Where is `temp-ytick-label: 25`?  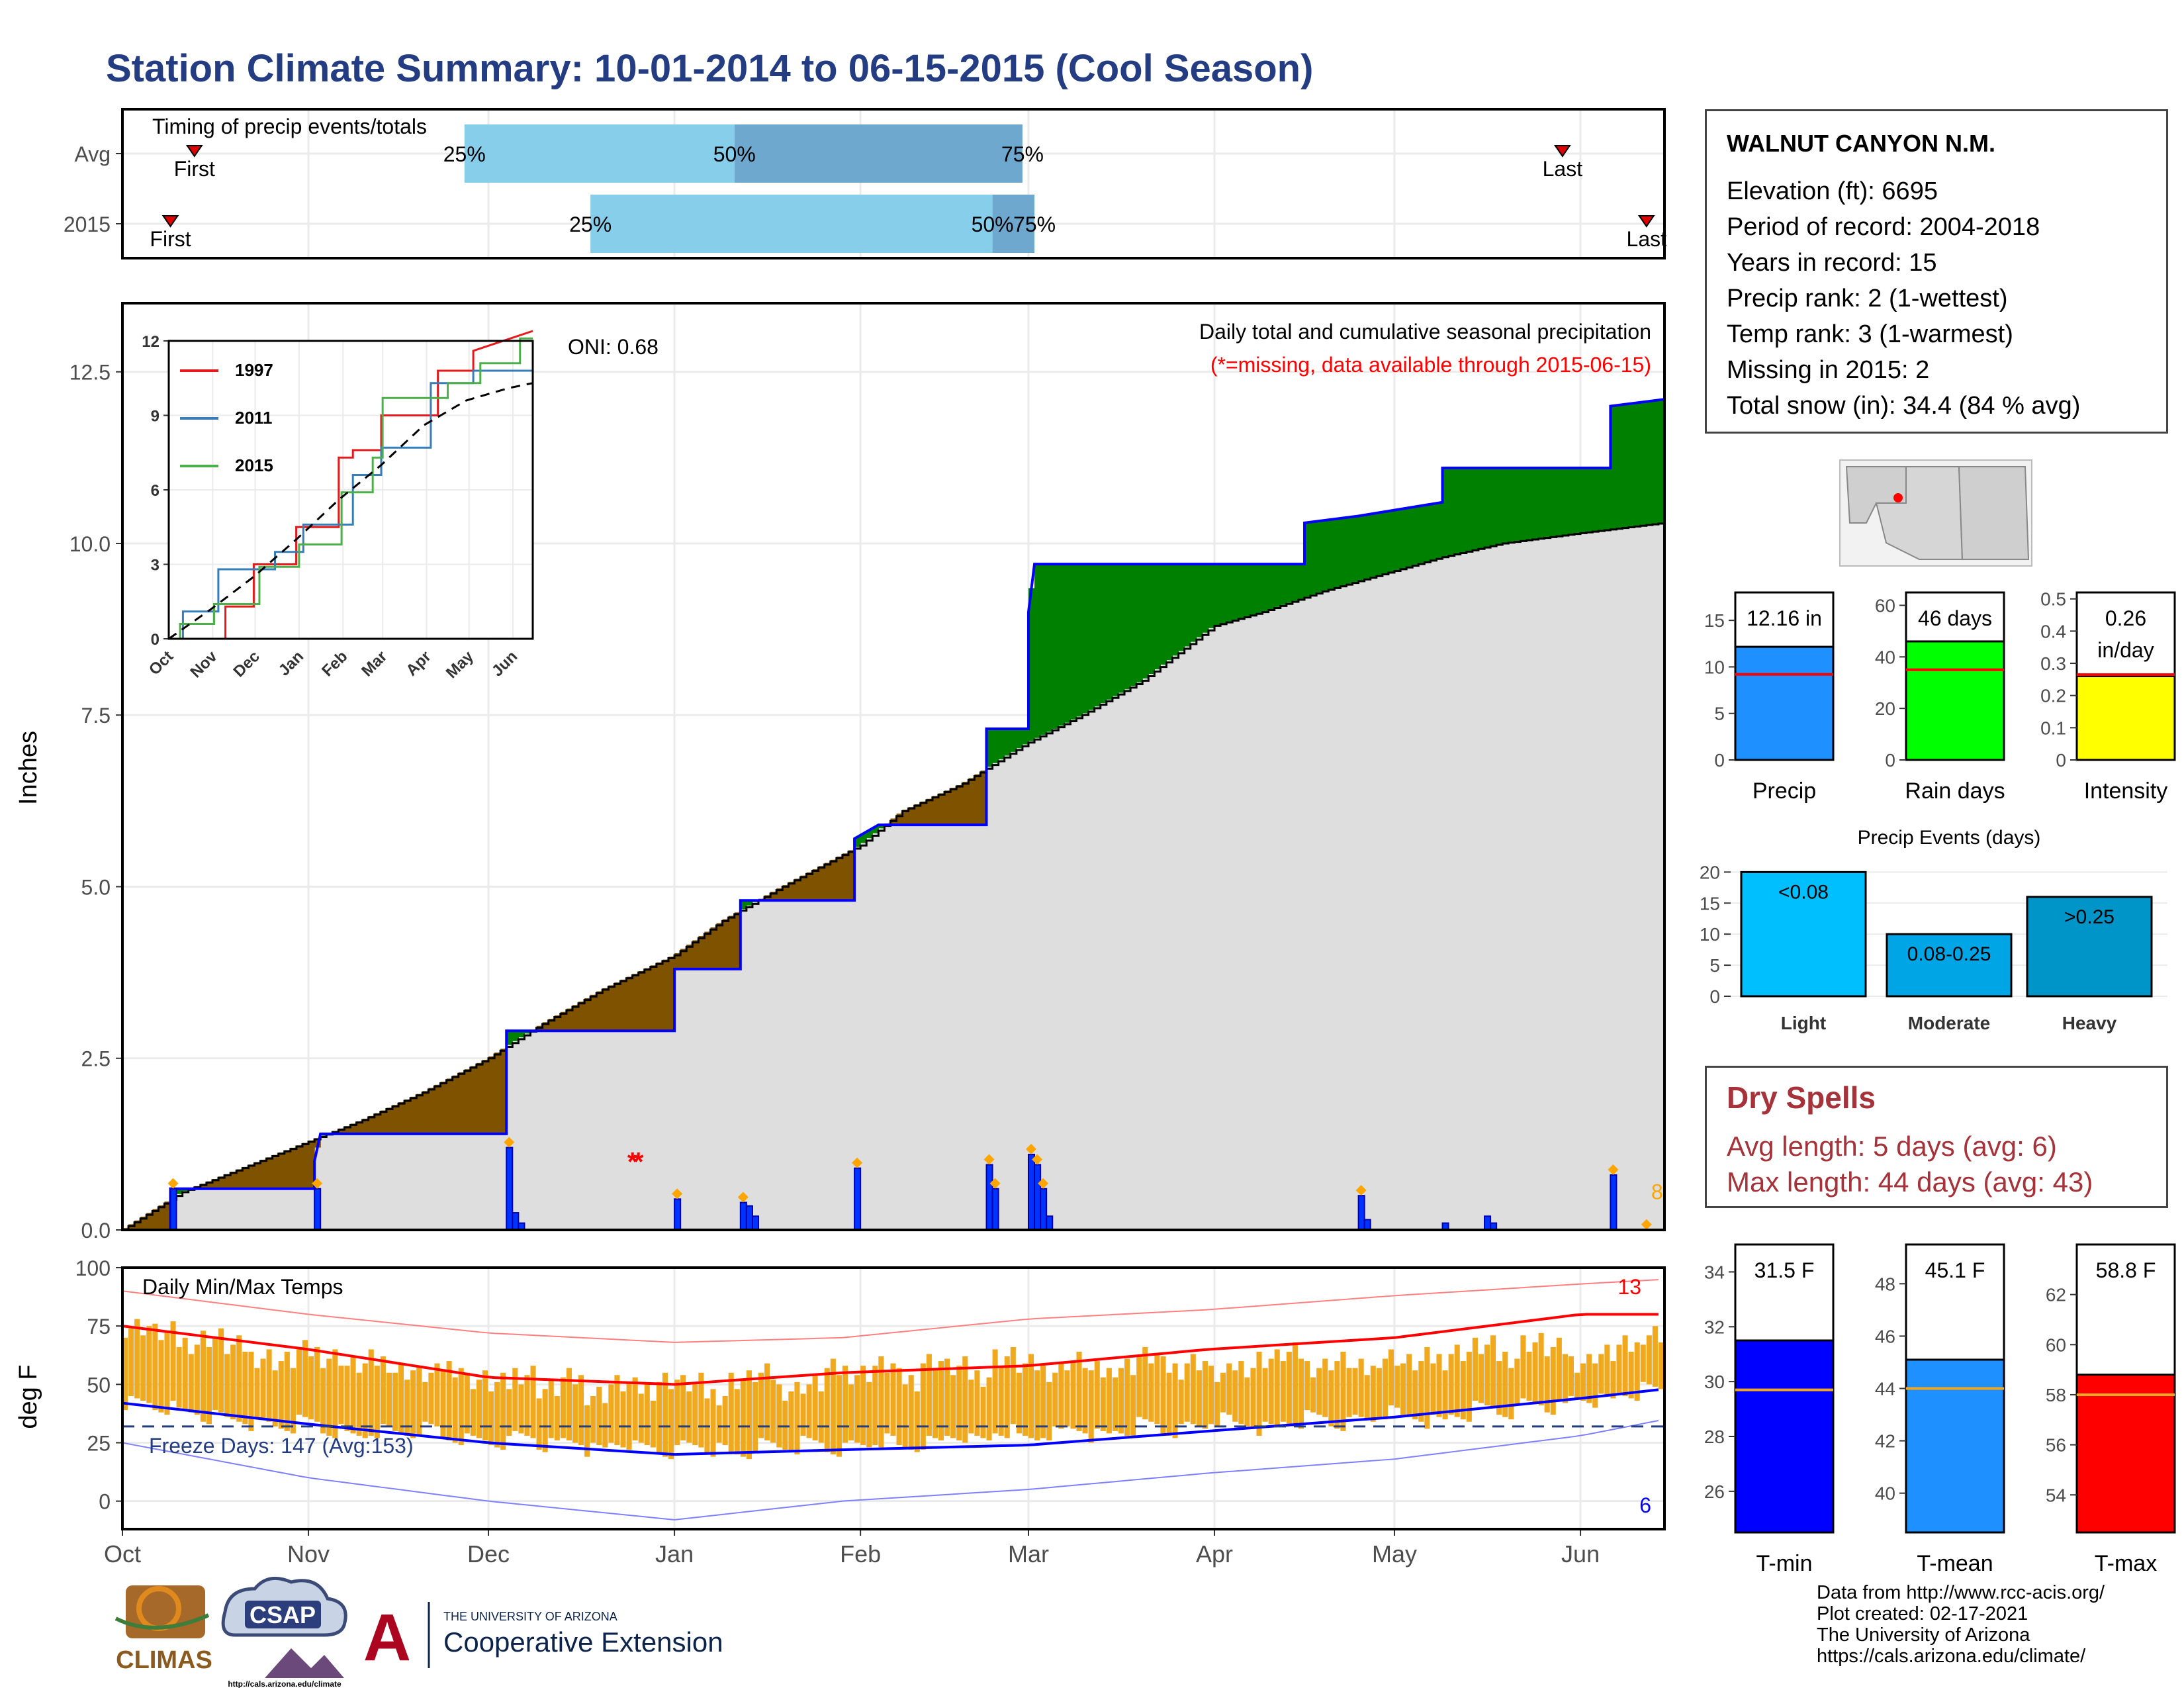
temp-ytick-label: 25 is located at coordinates (99, 1444).